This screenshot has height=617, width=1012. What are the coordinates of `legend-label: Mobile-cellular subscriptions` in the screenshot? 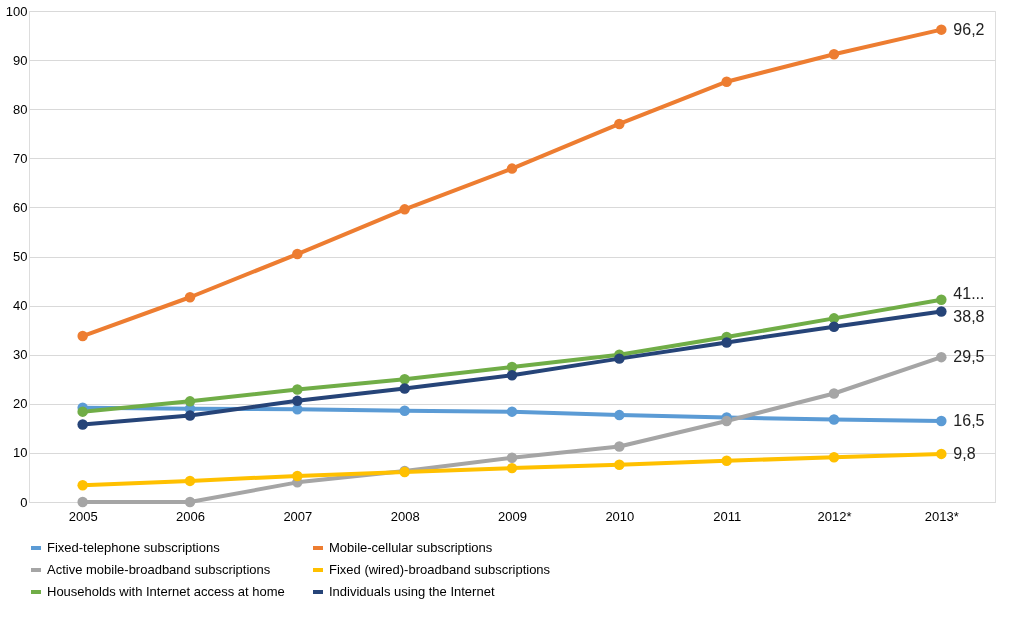 It's located at (411, 547).